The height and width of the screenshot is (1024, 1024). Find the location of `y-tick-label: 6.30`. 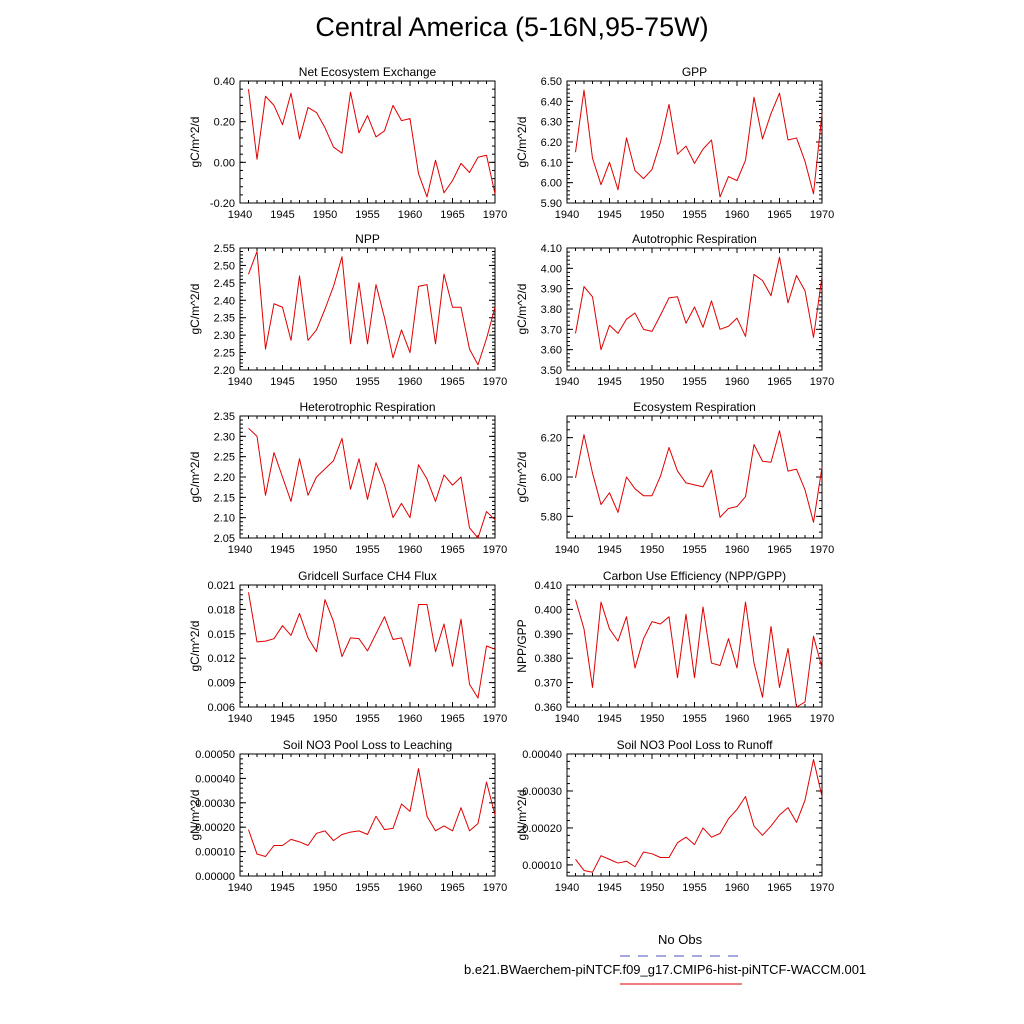

y-tick-label: 6.30 is located at coordinates (551, 123).